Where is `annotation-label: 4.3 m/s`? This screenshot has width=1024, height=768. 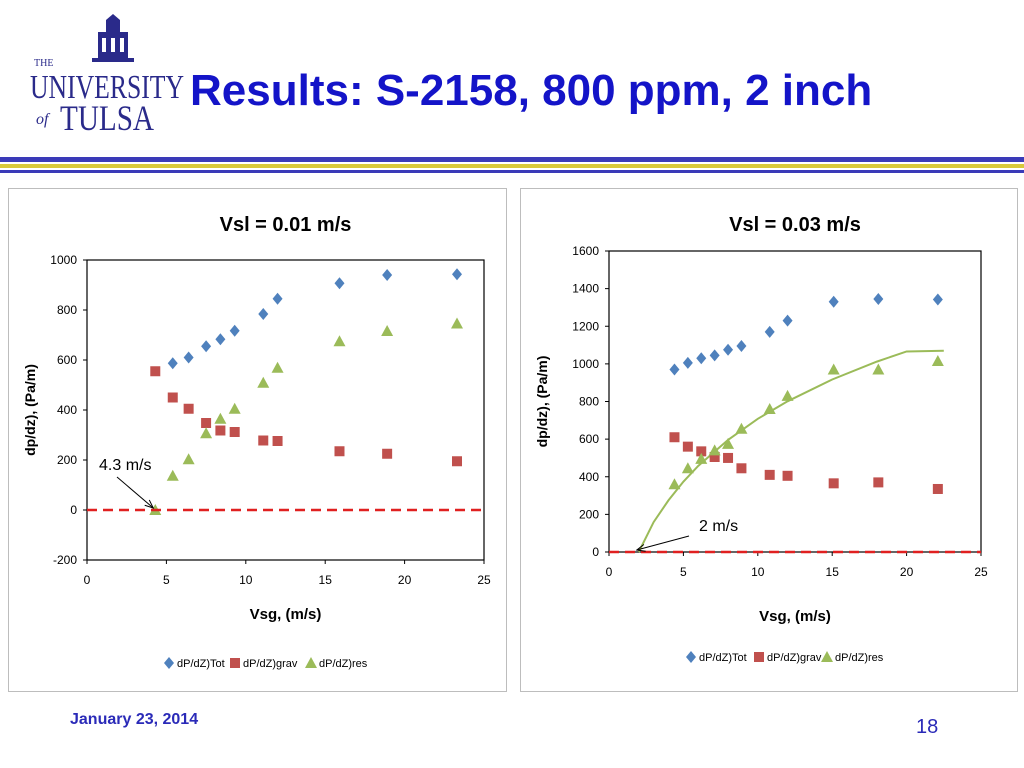
annotation-label: 4.3 m/s is located at coordinates (125, 465).